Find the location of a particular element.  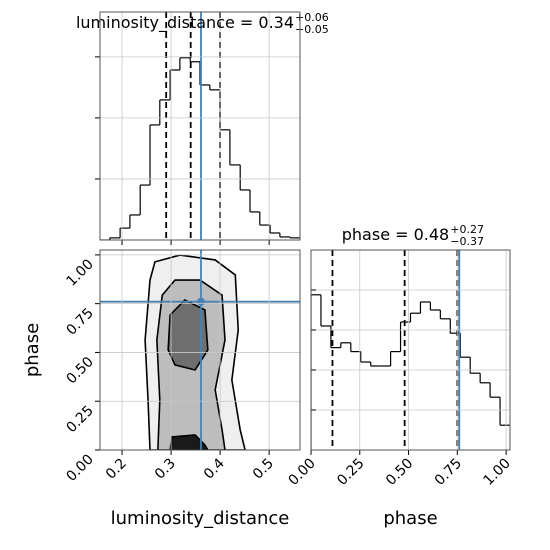

x-tick-label: 0.25 is located at coordinates (350, 472).